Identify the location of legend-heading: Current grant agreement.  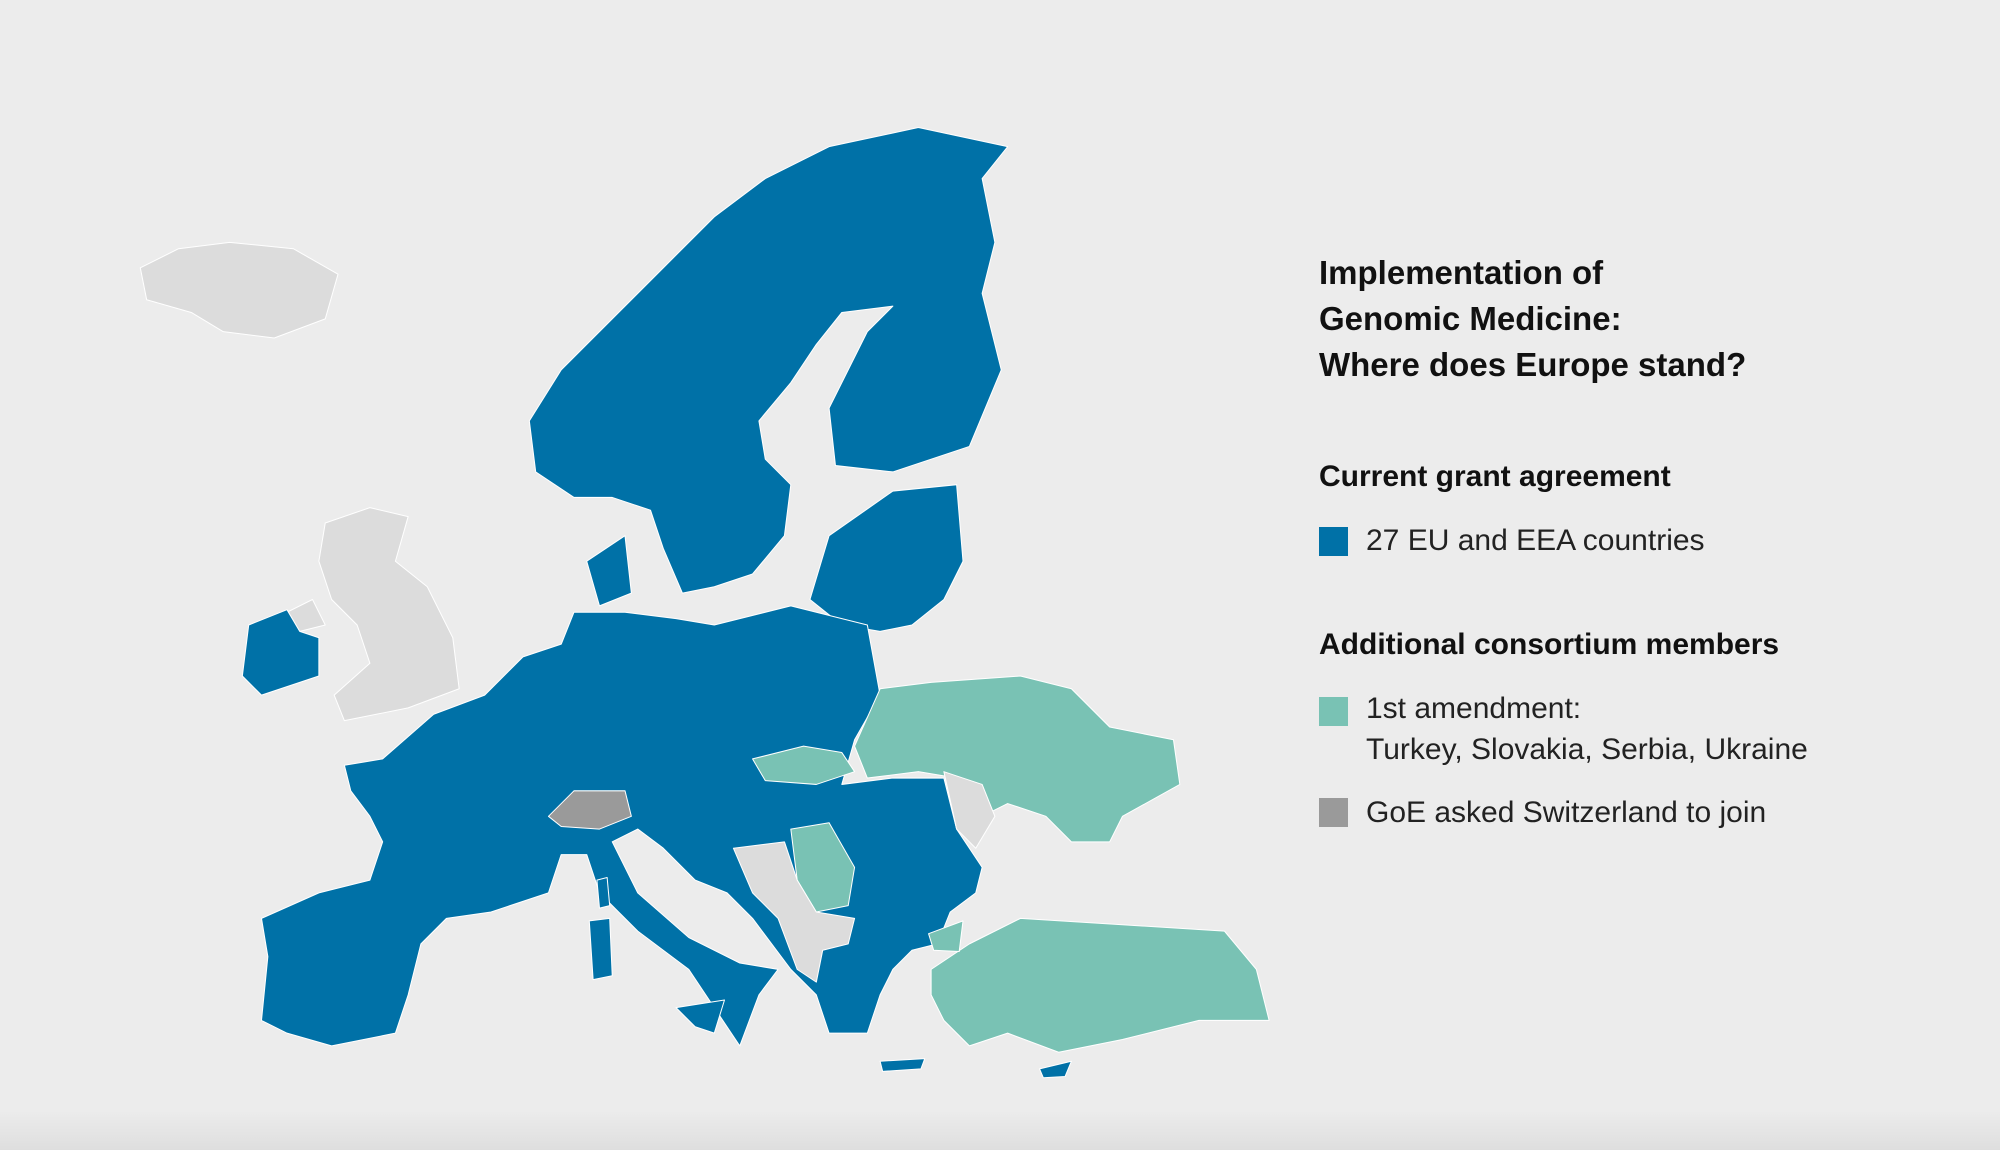
(1495, 476).